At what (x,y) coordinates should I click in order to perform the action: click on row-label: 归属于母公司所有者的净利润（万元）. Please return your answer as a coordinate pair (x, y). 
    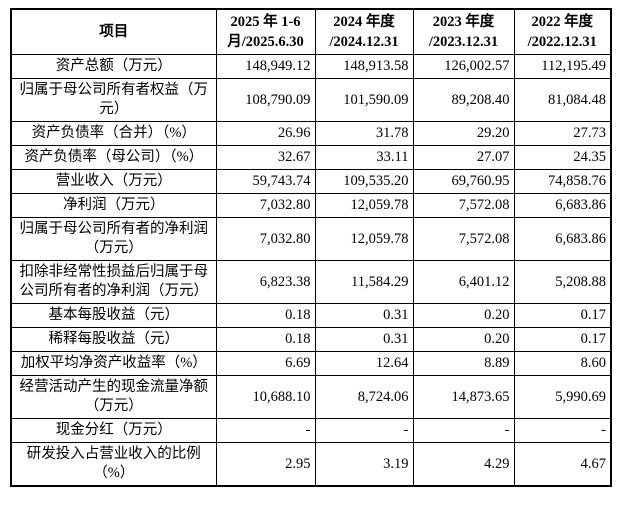
    Looking at the image, I should click on (113, 239).